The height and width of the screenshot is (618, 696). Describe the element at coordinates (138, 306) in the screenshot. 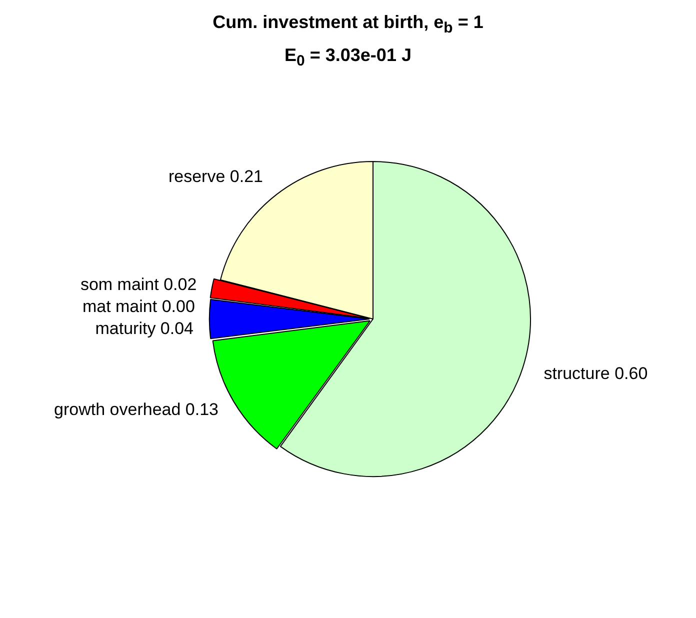

I see `category-label: mat maint 0.00` at that location.